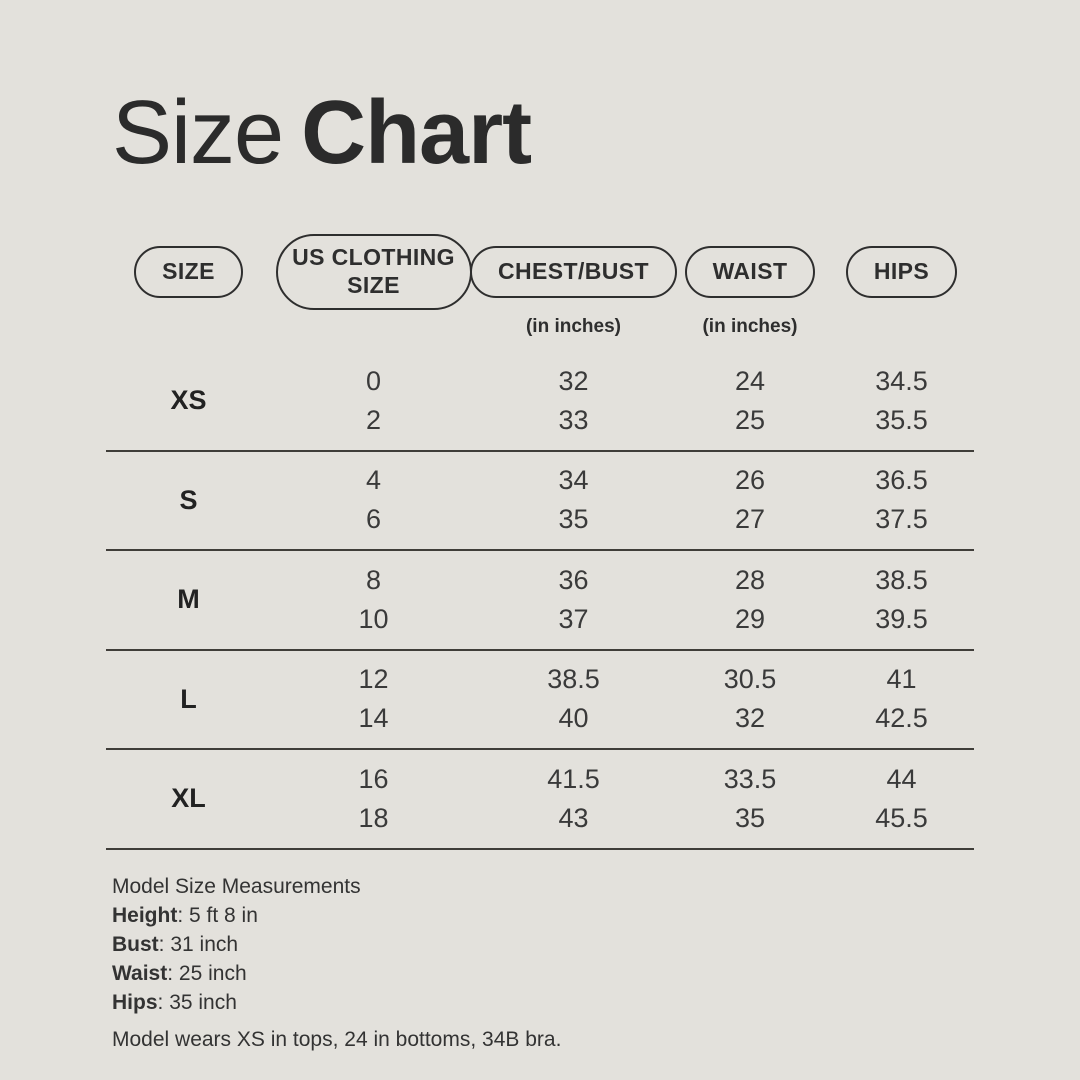  I want to click on table-row-l: L 12 14 38.5 40 30.5 32 41 42.5, so click(540, 700).